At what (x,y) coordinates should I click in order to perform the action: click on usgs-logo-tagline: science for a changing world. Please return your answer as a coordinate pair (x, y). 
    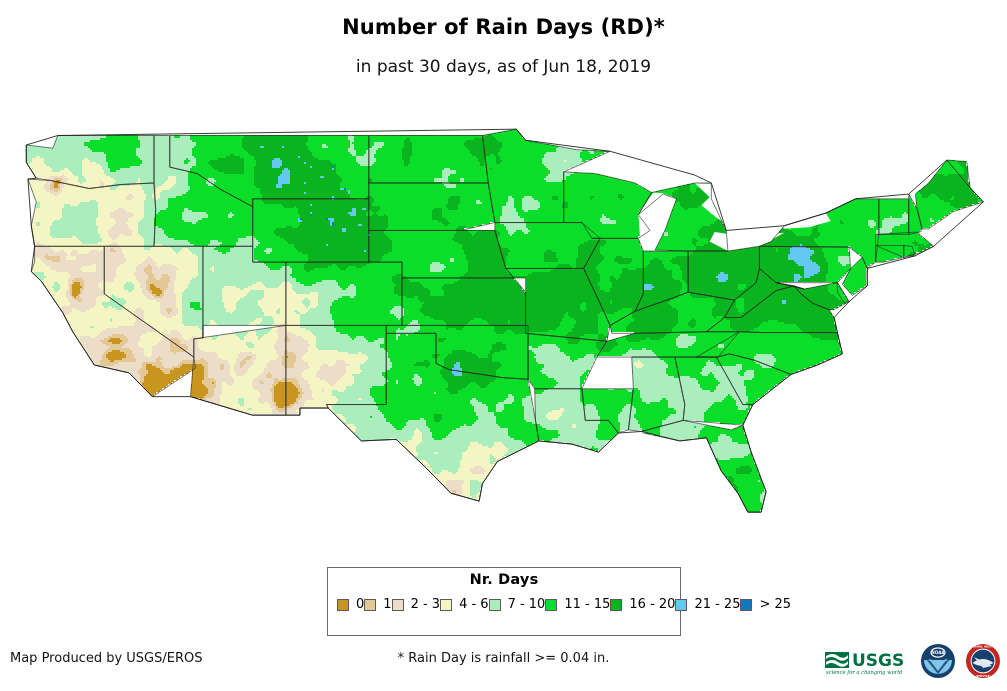
    Looking at the image, I should click on (864, 673).